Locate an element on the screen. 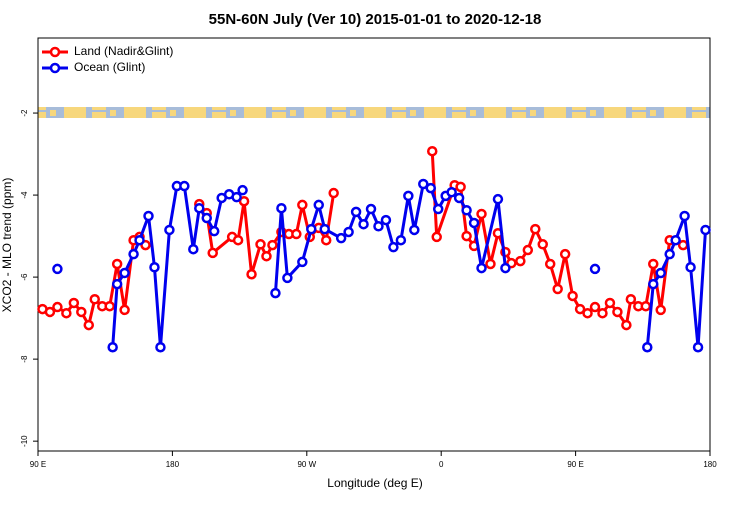 Image resolution: width=750 pixels, height=505 pixels. x-axis-label: Longitude (deg E) is located at coordinates (374, 483).